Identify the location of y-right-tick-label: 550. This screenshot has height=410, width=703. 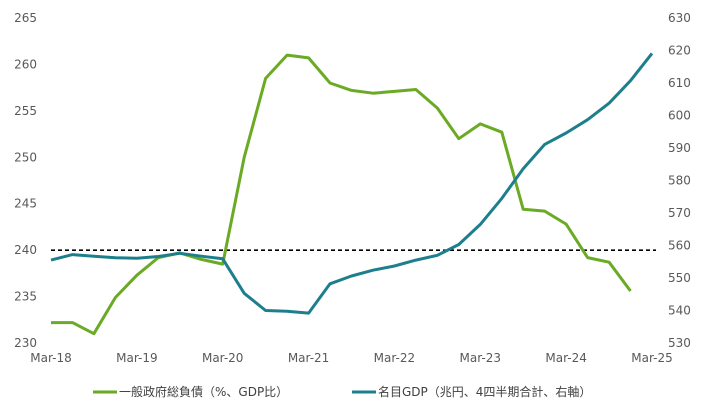
(679, 278).